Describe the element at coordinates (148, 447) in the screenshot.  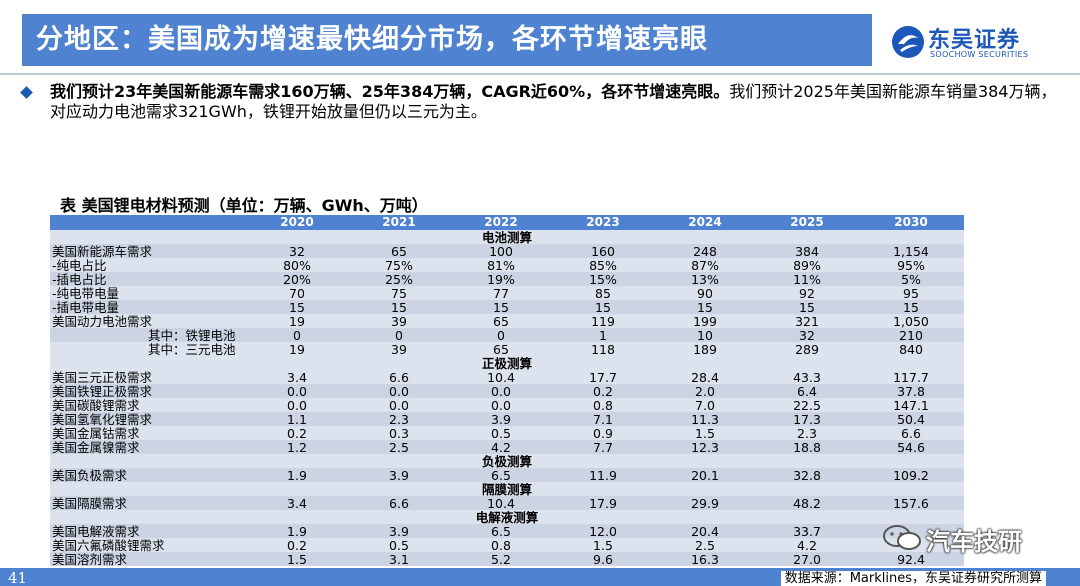
I see `row-label: 美国金属镍需求` at that location.